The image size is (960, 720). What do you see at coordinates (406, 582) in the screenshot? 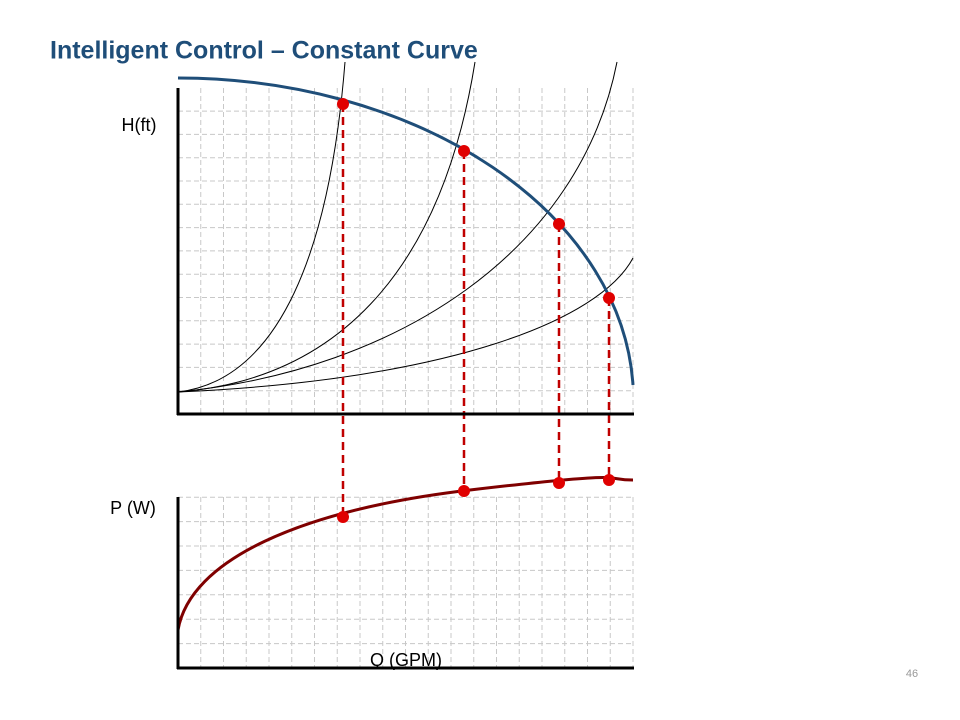
I see `grid` at bounding box center [406, 582].